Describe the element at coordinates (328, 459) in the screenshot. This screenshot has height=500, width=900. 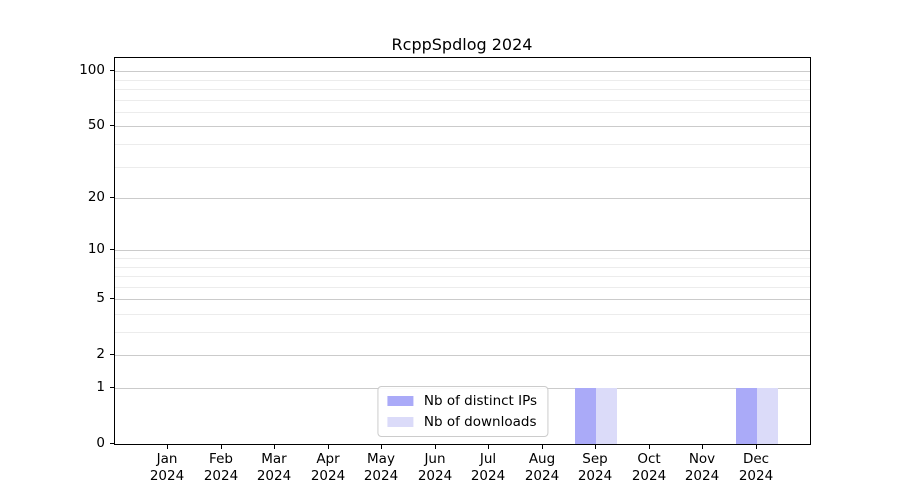
I see `month-label: Apr` at that location.